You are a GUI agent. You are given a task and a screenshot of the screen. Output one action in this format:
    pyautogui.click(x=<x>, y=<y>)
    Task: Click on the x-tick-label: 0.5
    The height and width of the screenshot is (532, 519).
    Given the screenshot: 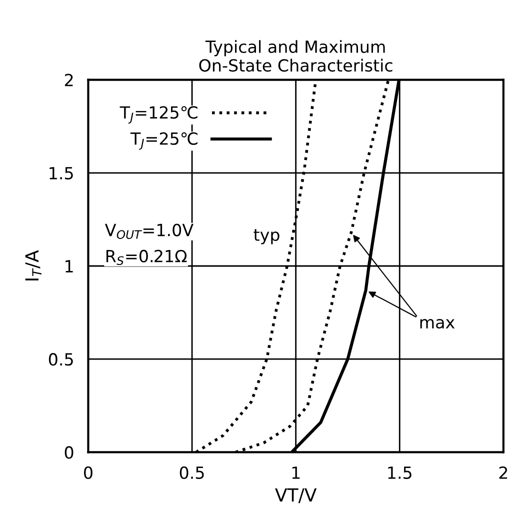 What is the action you would take?
    pyautogui.click(x=192, y=472)
    